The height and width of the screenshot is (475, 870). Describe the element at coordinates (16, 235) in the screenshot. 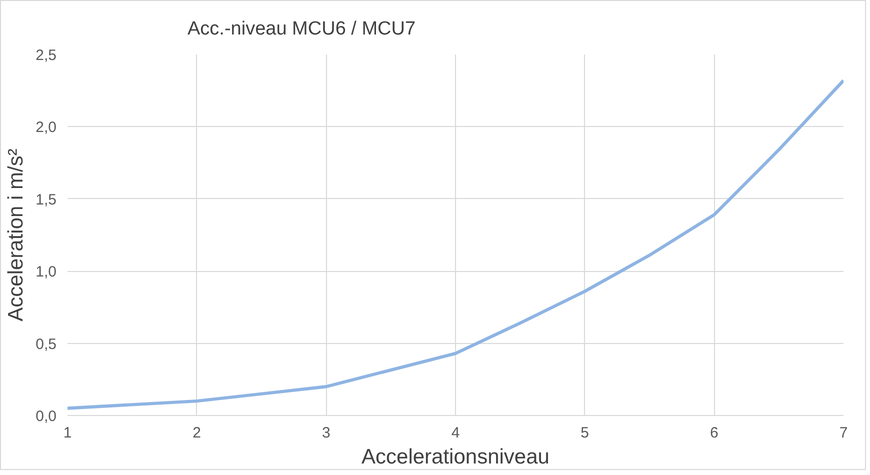

I see `y-axis-title: Acceleration i m/s²` at that location.